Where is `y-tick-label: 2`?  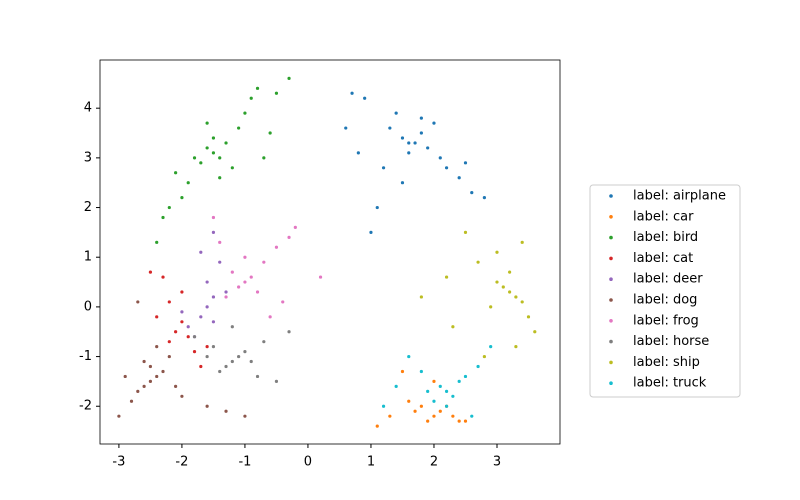
y-tick-label: 2 is located at coordinates (88, 207).